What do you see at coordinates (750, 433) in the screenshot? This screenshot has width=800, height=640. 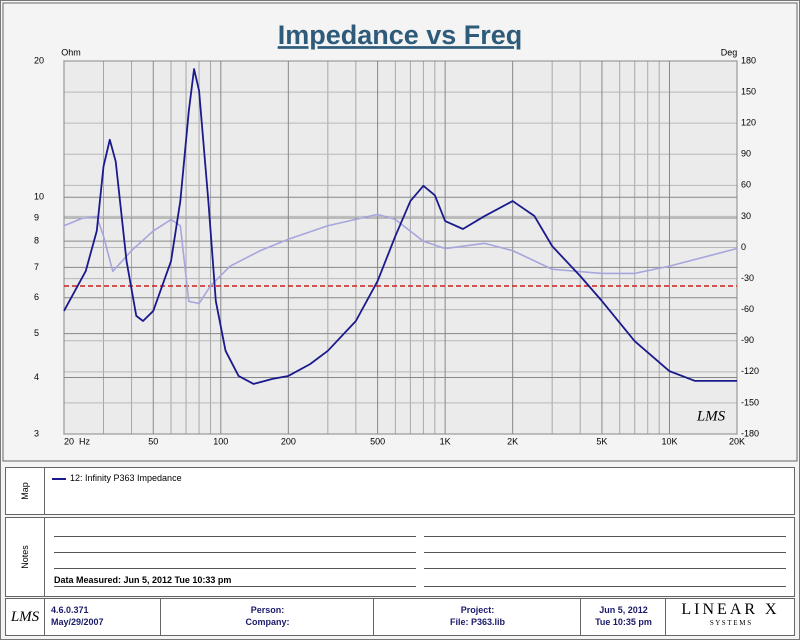 I see `y2-tick-label: -180` at bounding box center [750, 433].